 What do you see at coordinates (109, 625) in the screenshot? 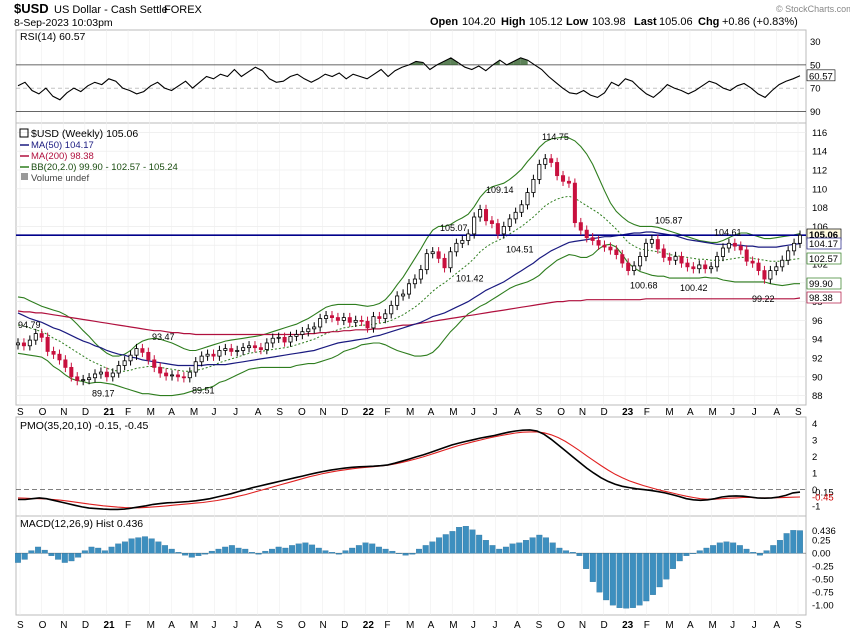
I see `macd-x-label: 21` at bounding box center [109, 625].